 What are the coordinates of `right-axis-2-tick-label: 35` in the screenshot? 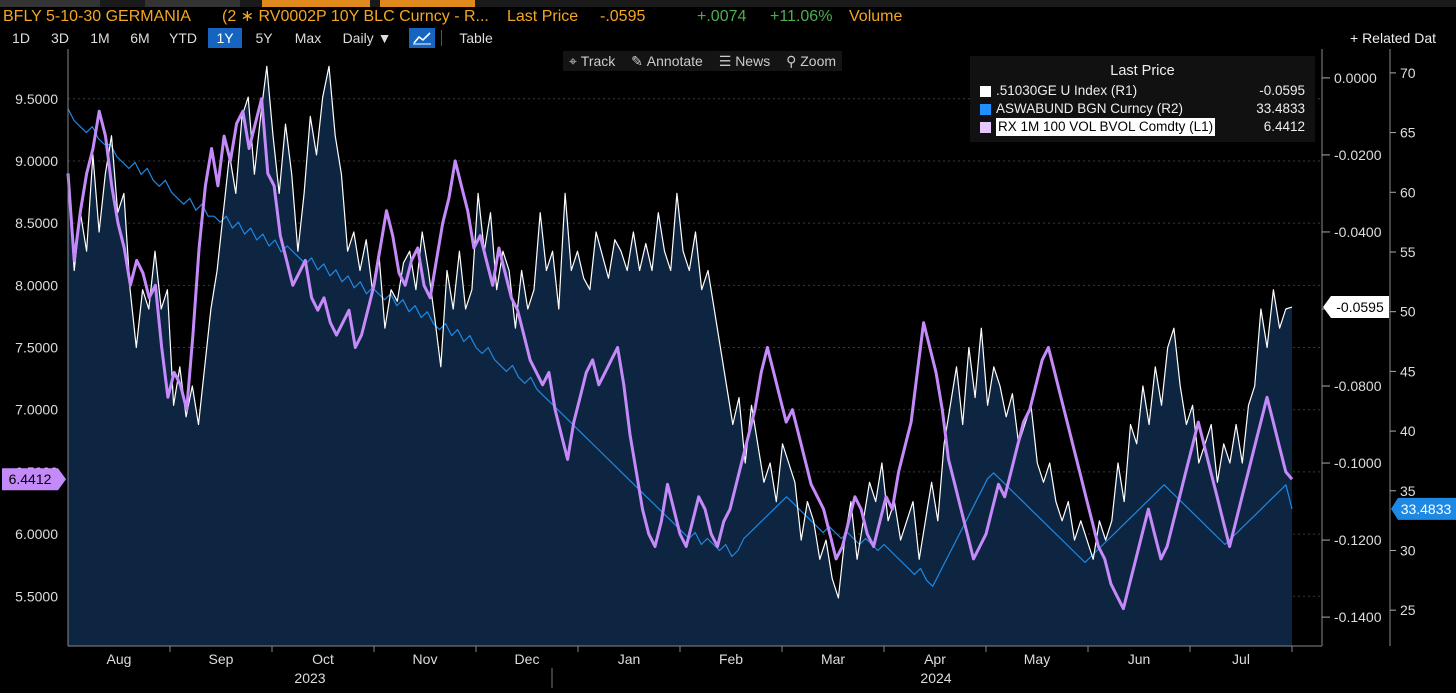 It's located at (1408, 491).